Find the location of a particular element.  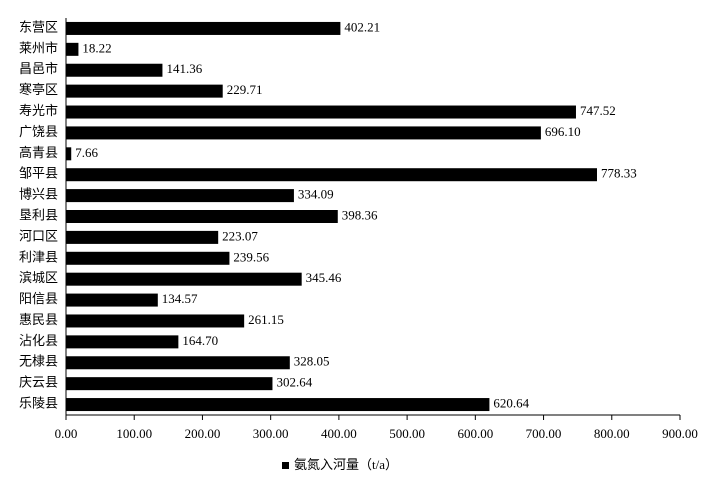

value-label: 164.70 is located at coordinates (200, 340).